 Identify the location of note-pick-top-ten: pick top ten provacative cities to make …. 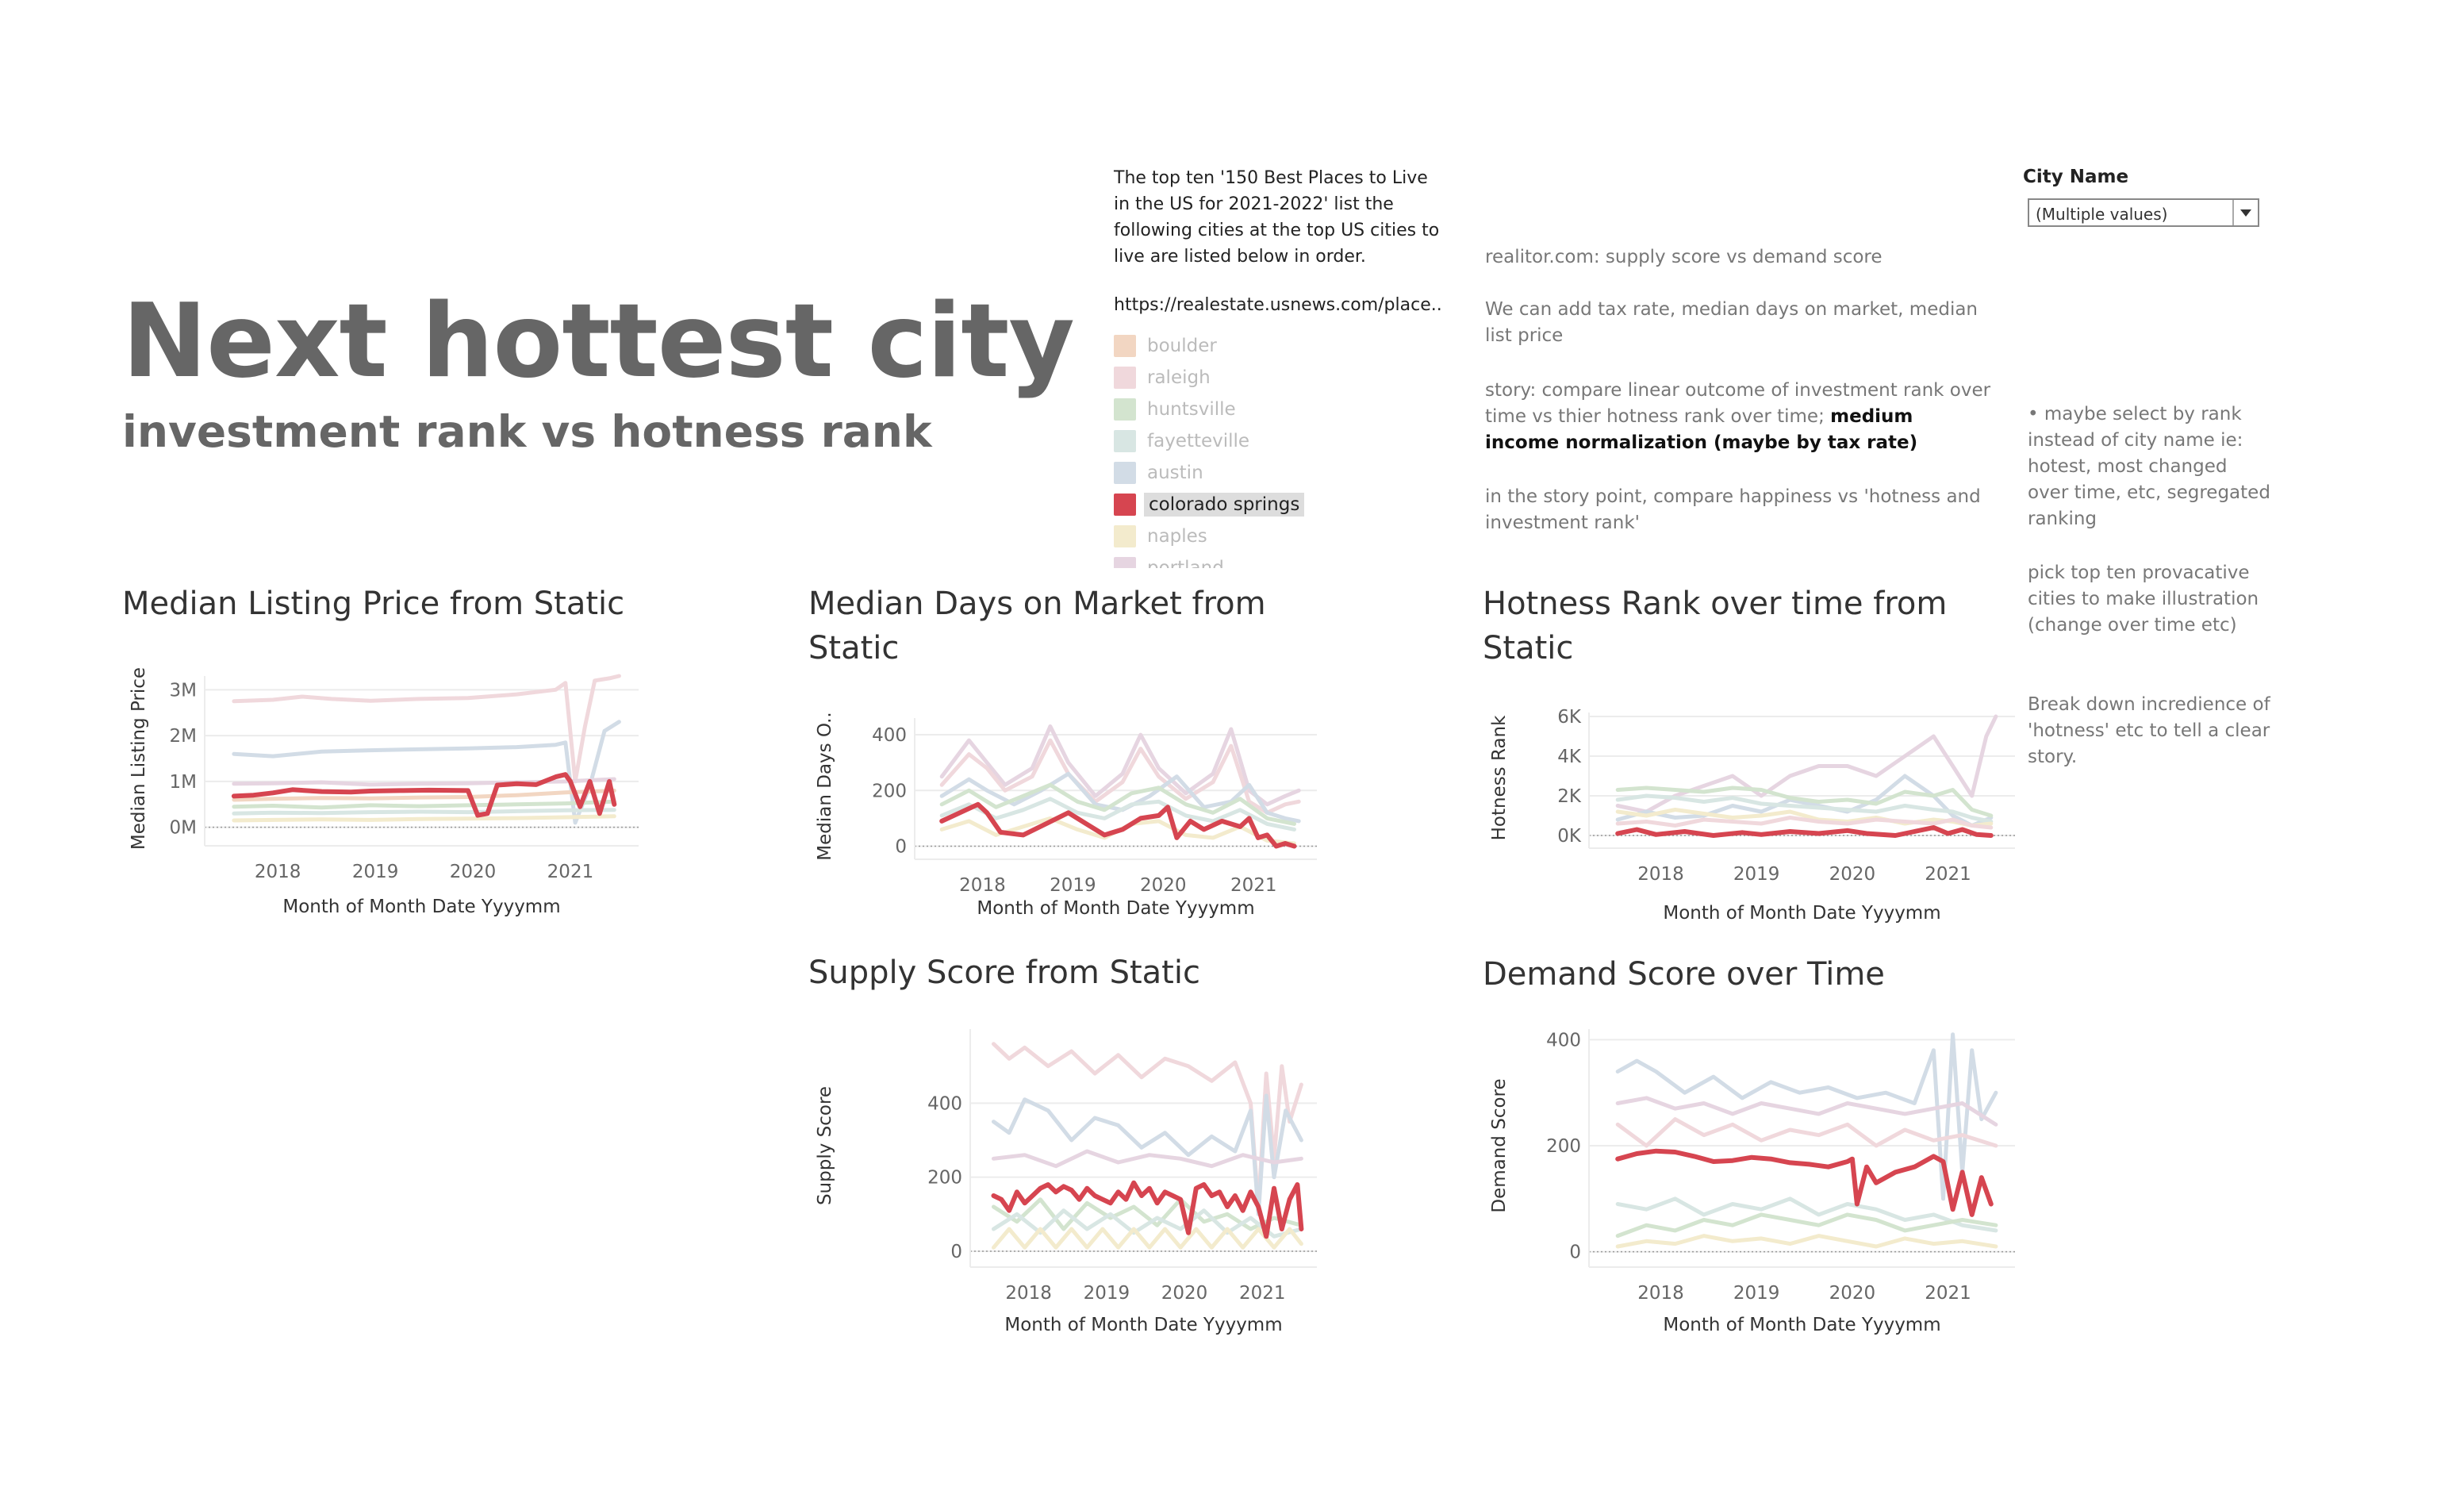
(2143, 599).